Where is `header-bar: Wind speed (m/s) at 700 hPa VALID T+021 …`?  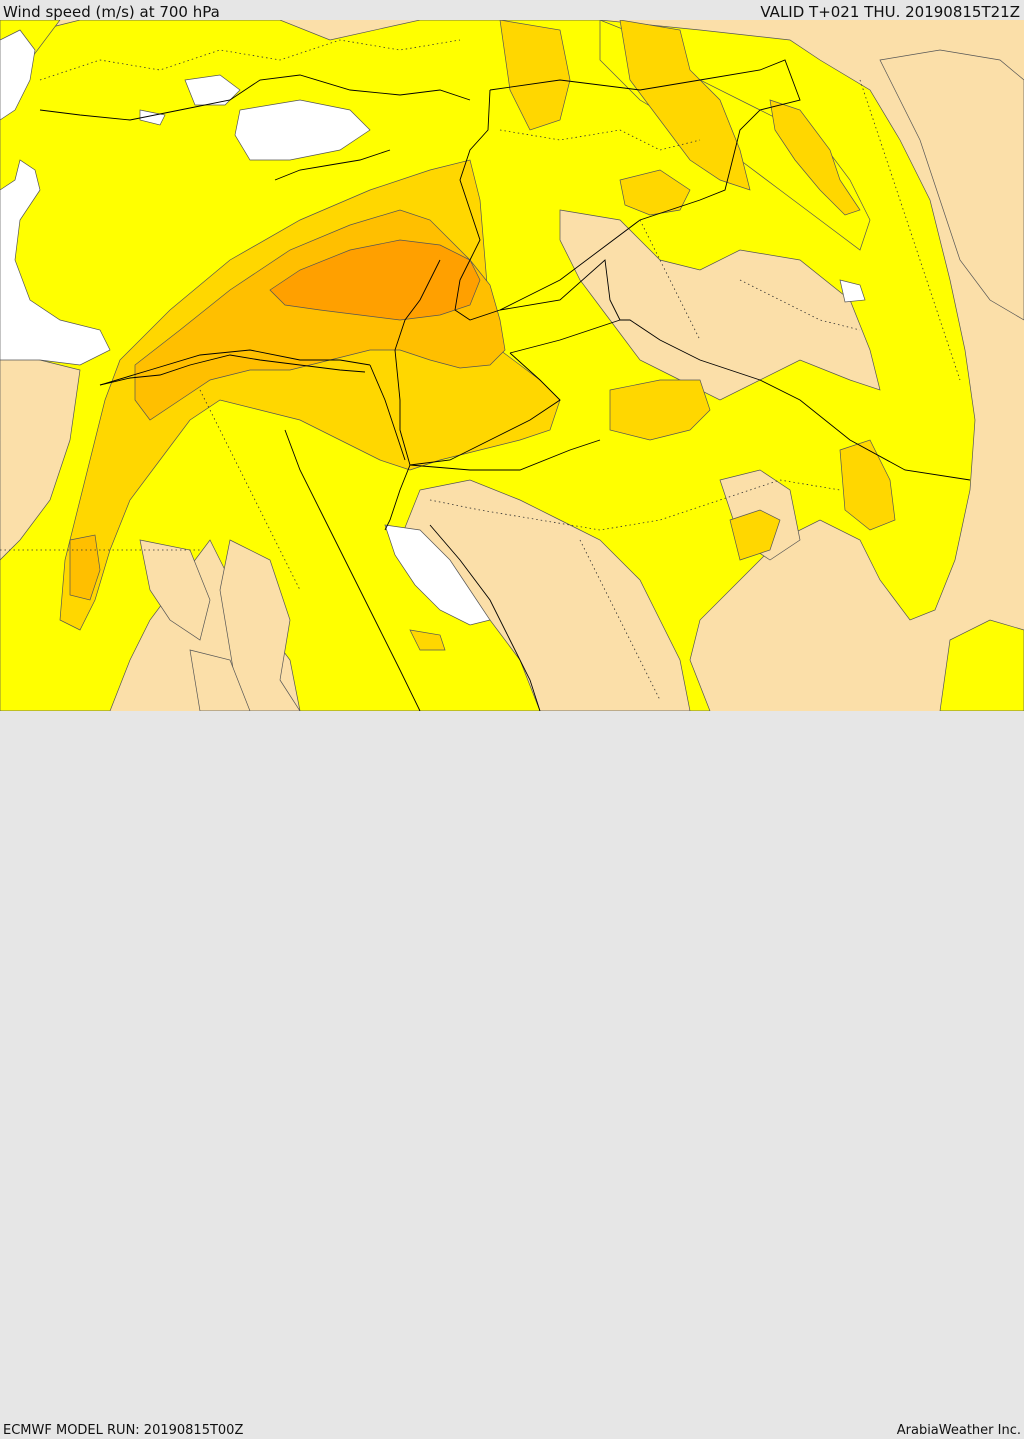 header-bar: Wind speed (m/s) at 700 hPa VALID T+021 … is located at coordinates (512, 10).